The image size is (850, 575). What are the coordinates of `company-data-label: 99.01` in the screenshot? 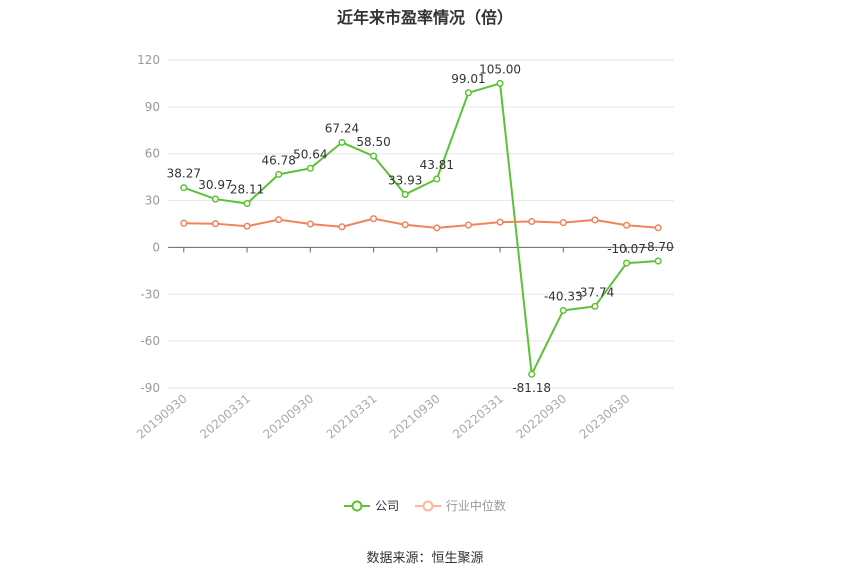 It's located at (468, 79).